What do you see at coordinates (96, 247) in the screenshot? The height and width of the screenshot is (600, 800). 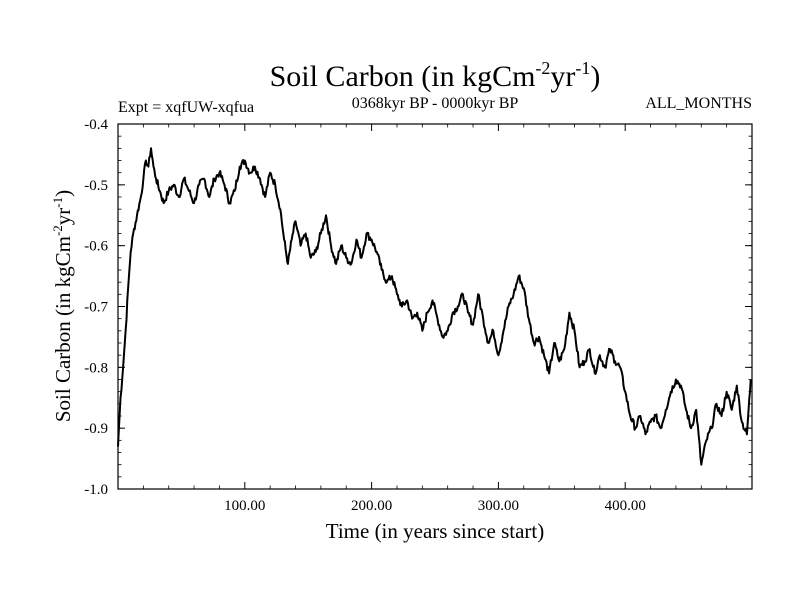 I see `y-tick-label: -0.6` at bounding box center [96, 247].